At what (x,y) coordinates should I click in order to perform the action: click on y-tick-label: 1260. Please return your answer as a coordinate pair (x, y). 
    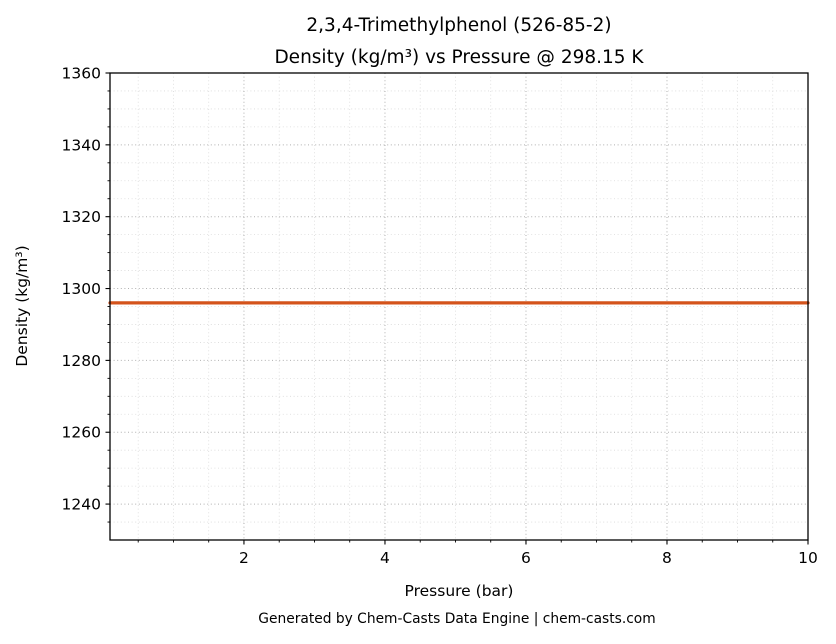
    Looking at the image, I should click on (81, 433).